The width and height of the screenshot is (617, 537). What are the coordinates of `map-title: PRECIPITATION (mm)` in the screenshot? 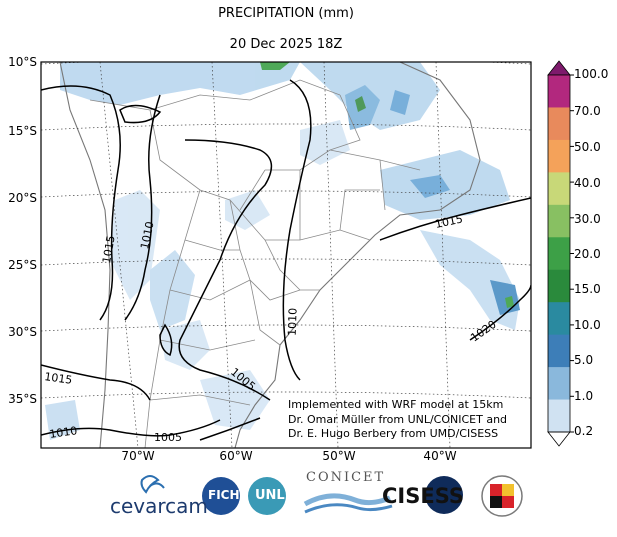 It's located at (286, 13).